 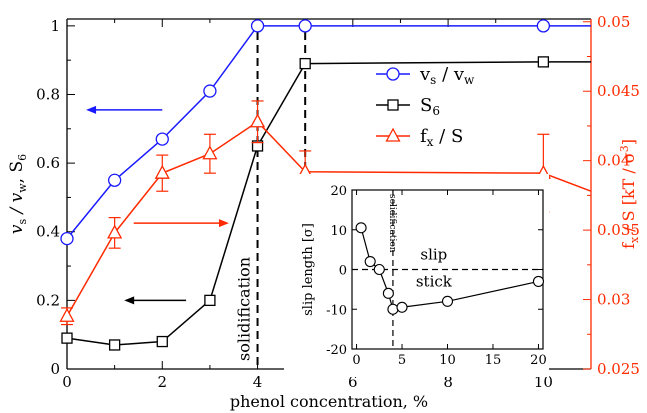 I want to click on y-left-tick-label: 0.8, so click(x=48, y=94).